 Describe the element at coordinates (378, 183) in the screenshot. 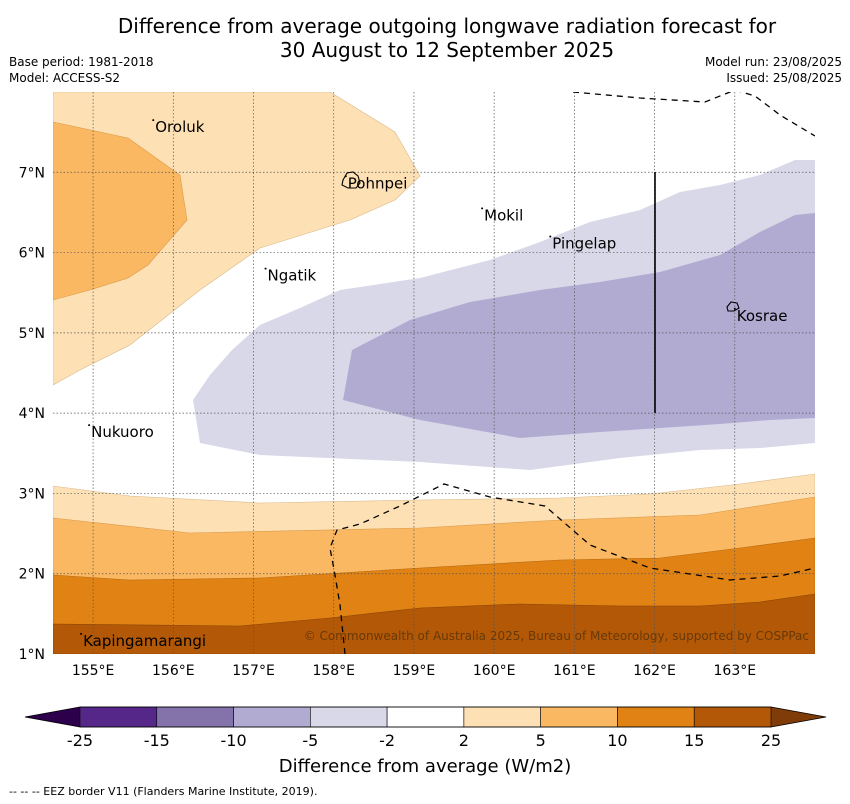

I see `place-label-pohnpei: Pohnpei` at that location.